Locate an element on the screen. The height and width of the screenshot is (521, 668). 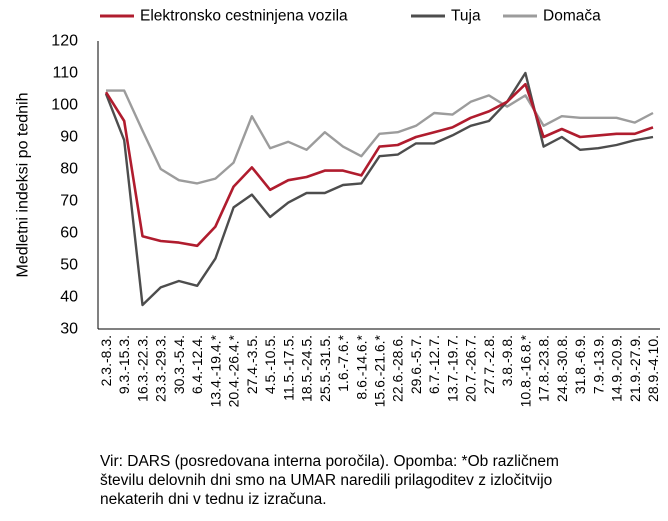
y-tick-label: 120 is located at coordinates (64, 41).